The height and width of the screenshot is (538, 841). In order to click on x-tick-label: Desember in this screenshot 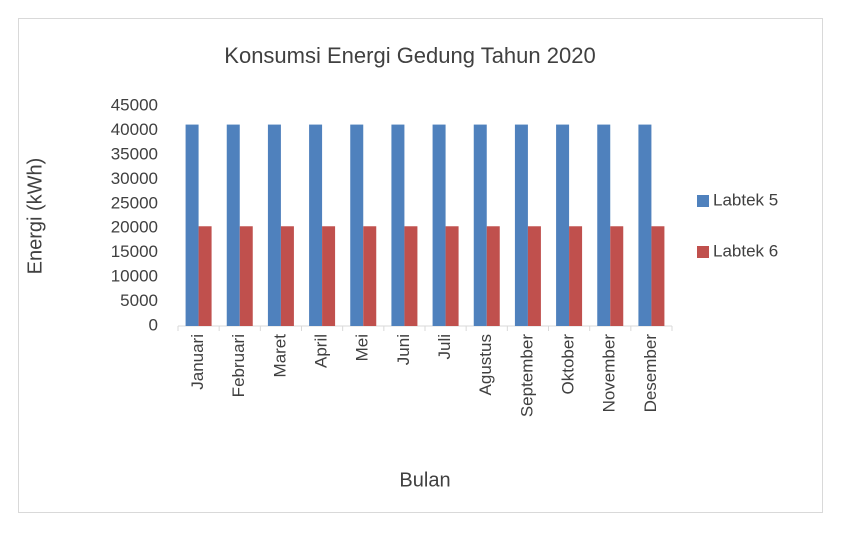, I will do `click(650, 373)`.